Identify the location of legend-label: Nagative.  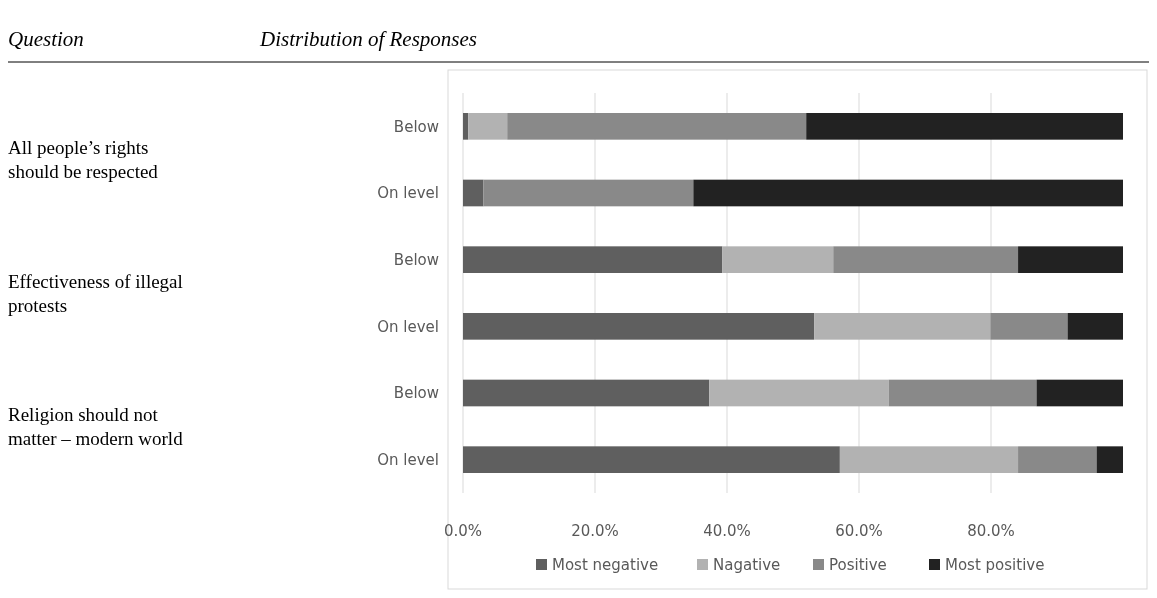
(747, 565).